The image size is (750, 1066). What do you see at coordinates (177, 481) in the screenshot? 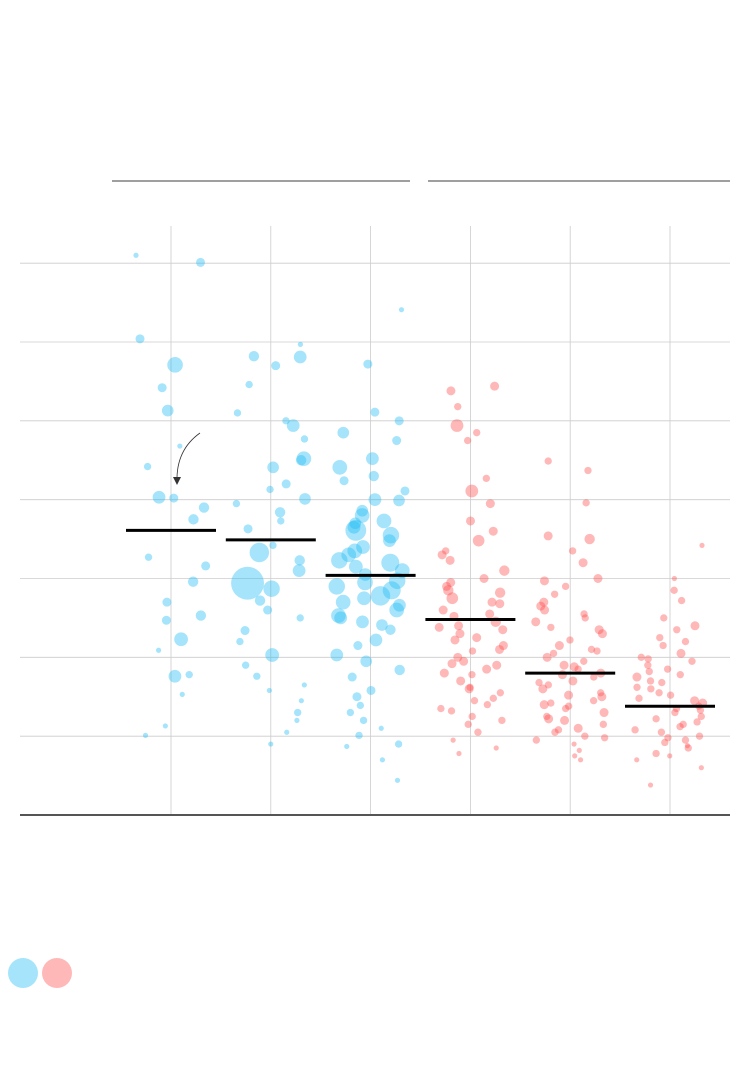
I see `annotation-arrowhead` at bounding box center [177, 481].